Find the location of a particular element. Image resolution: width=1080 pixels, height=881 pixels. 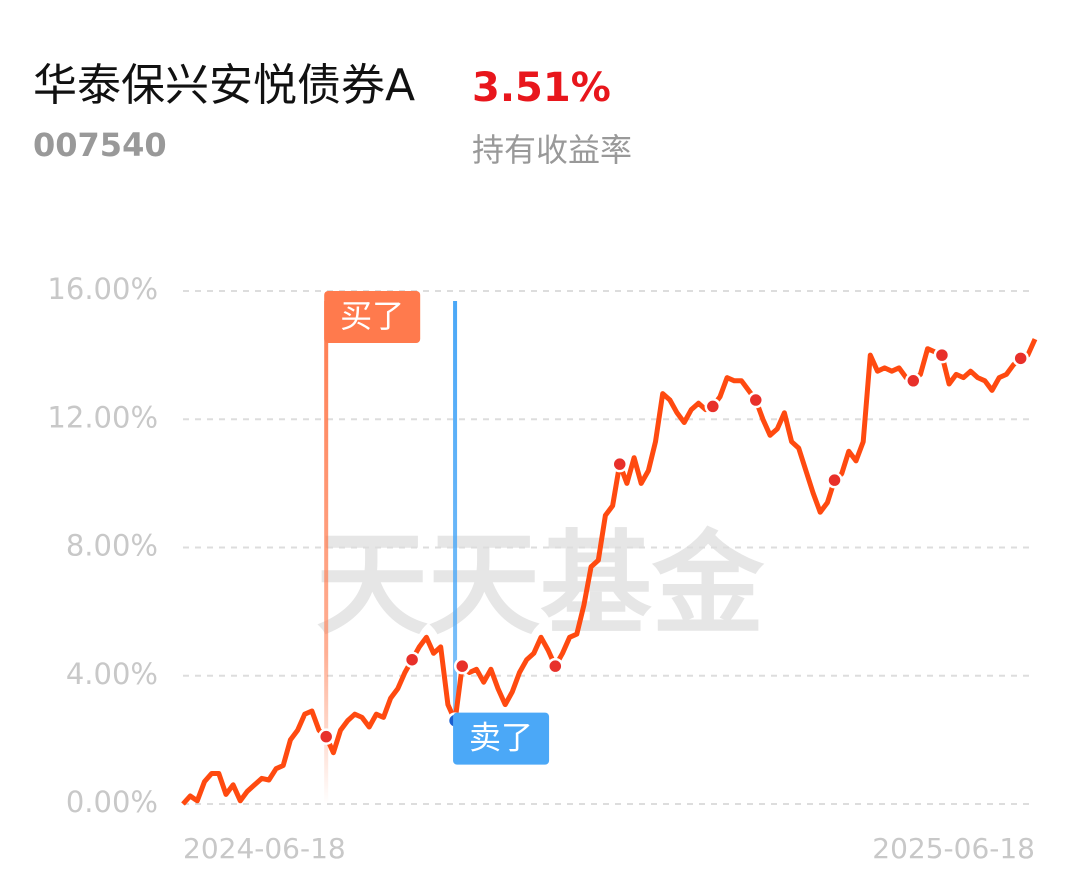

y-tick-label: 12.00% is located at coordinates (102, 417).